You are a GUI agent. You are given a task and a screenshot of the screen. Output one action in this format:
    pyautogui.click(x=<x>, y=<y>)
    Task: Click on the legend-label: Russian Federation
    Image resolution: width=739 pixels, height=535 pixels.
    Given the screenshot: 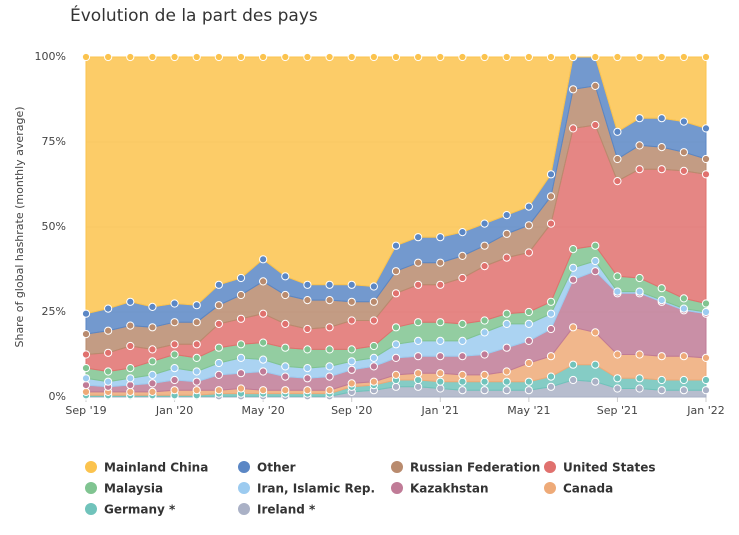 What is the action you would take?
    pyautogui.click(x=475, y=468)
    